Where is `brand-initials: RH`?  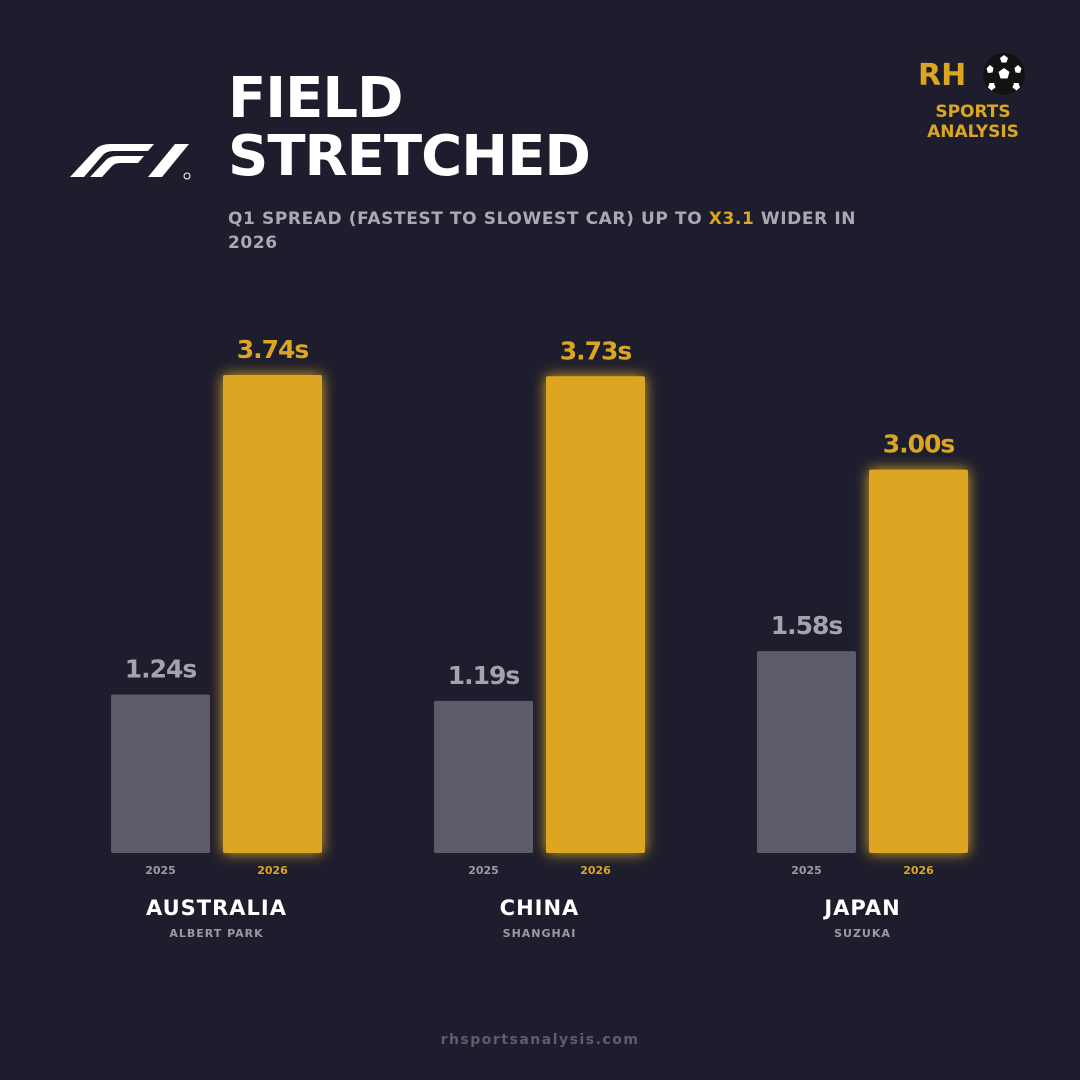
brand-initials: RH is located at coordinates (942, 75).